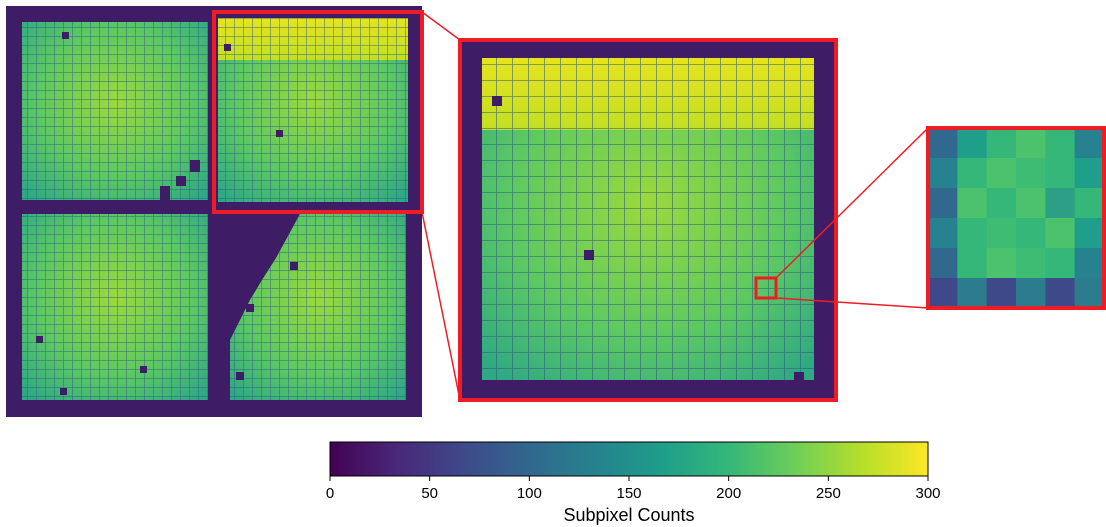 Image resolution: width=1106 pixels, height=527 pixels. I want to click on colorbar-ticks: 0 50 100 150 200 250 300, so click(633, 489).